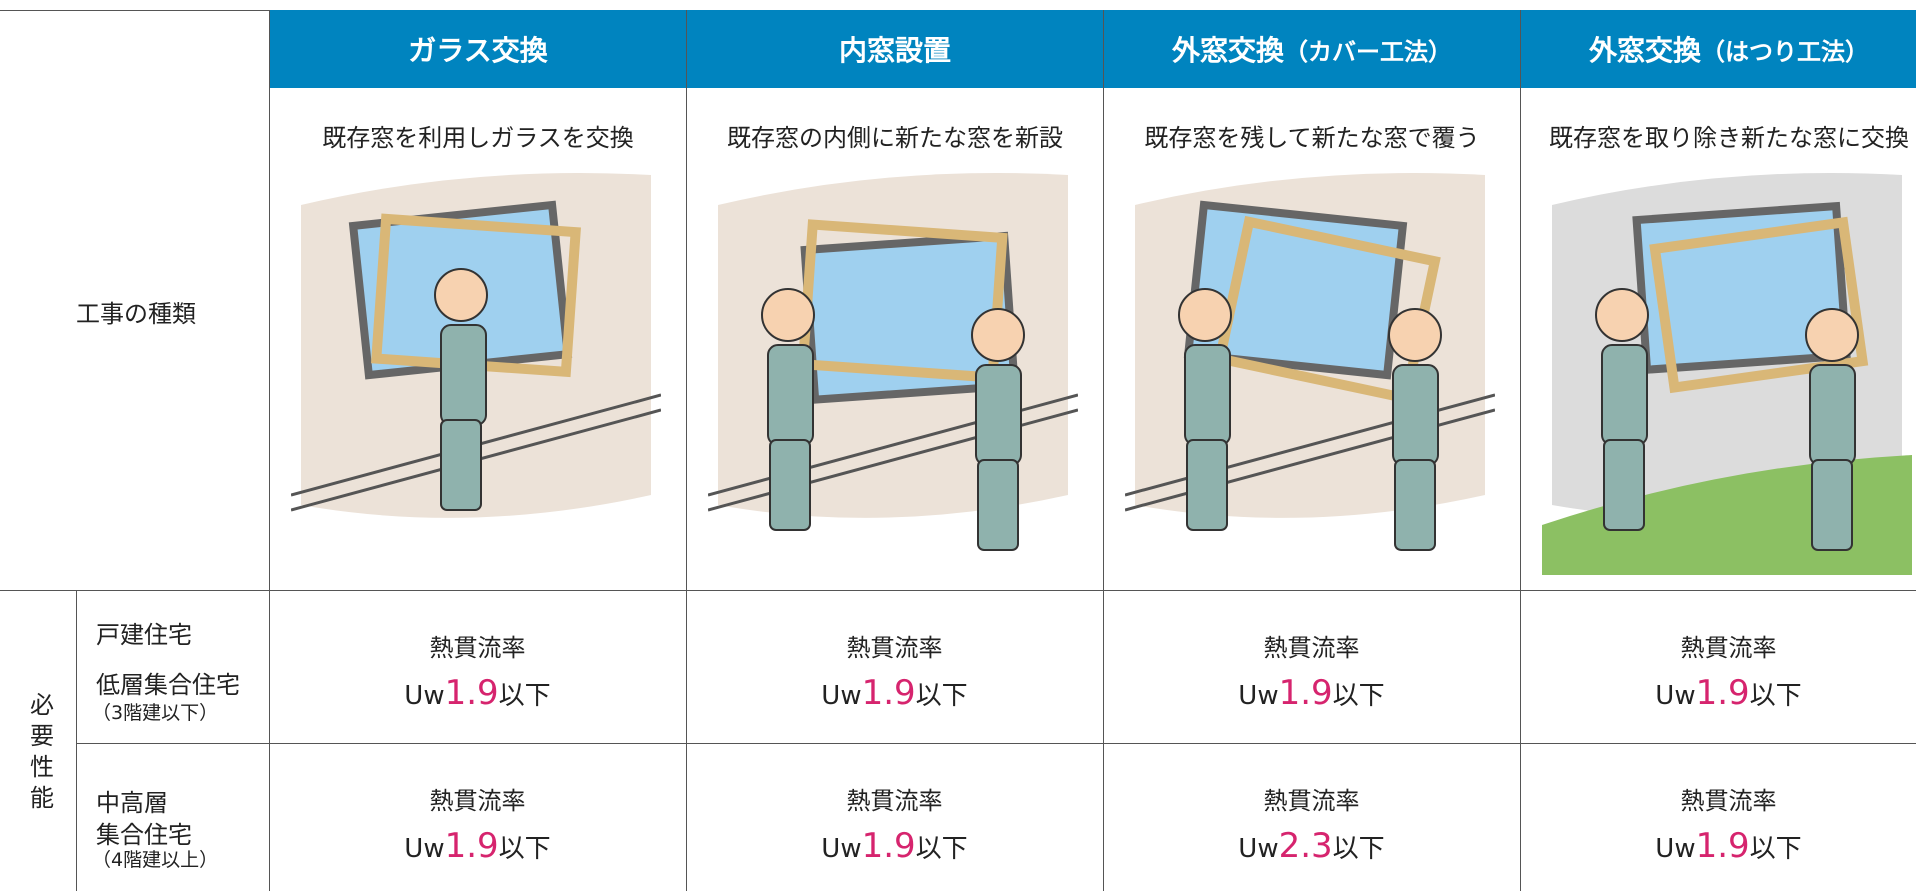 Image resolution: width=1916 pixels, height=891 pixels. I want to click on column-name: ガラス交換, so click(478, 50).